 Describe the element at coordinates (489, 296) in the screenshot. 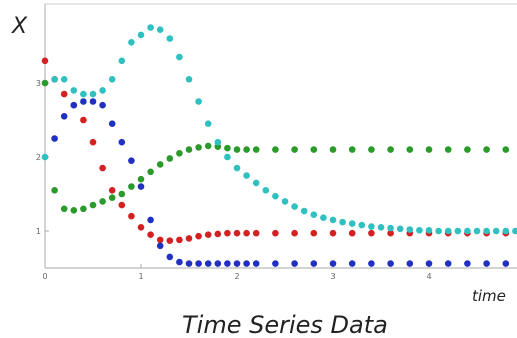

I see `x-axis-label: time` at that location.